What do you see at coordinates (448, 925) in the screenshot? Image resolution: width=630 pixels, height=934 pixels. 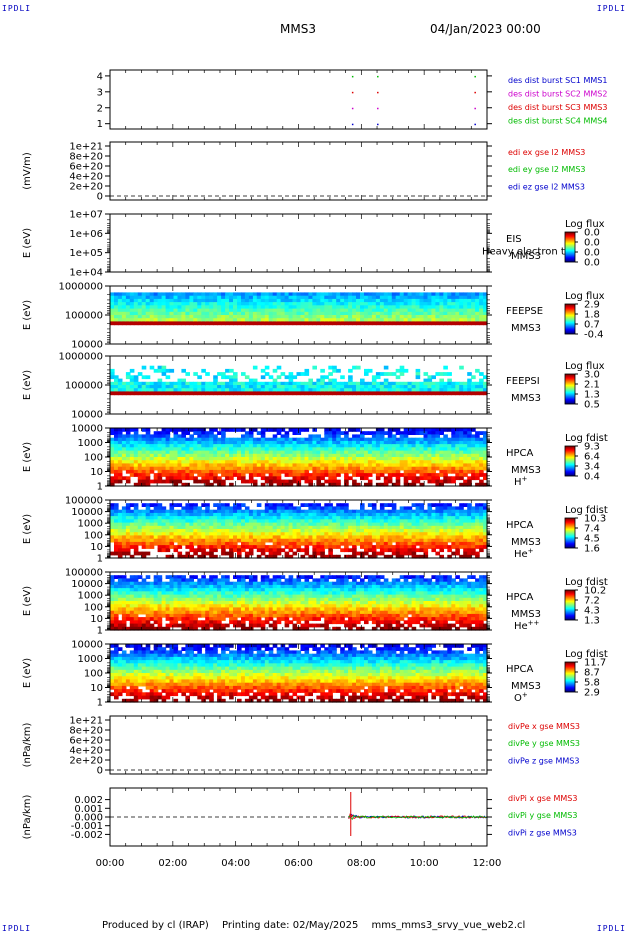 I see `footer-script: mms_mms3_srvy_vue_web2.cl` at bounding box center [448, 925].